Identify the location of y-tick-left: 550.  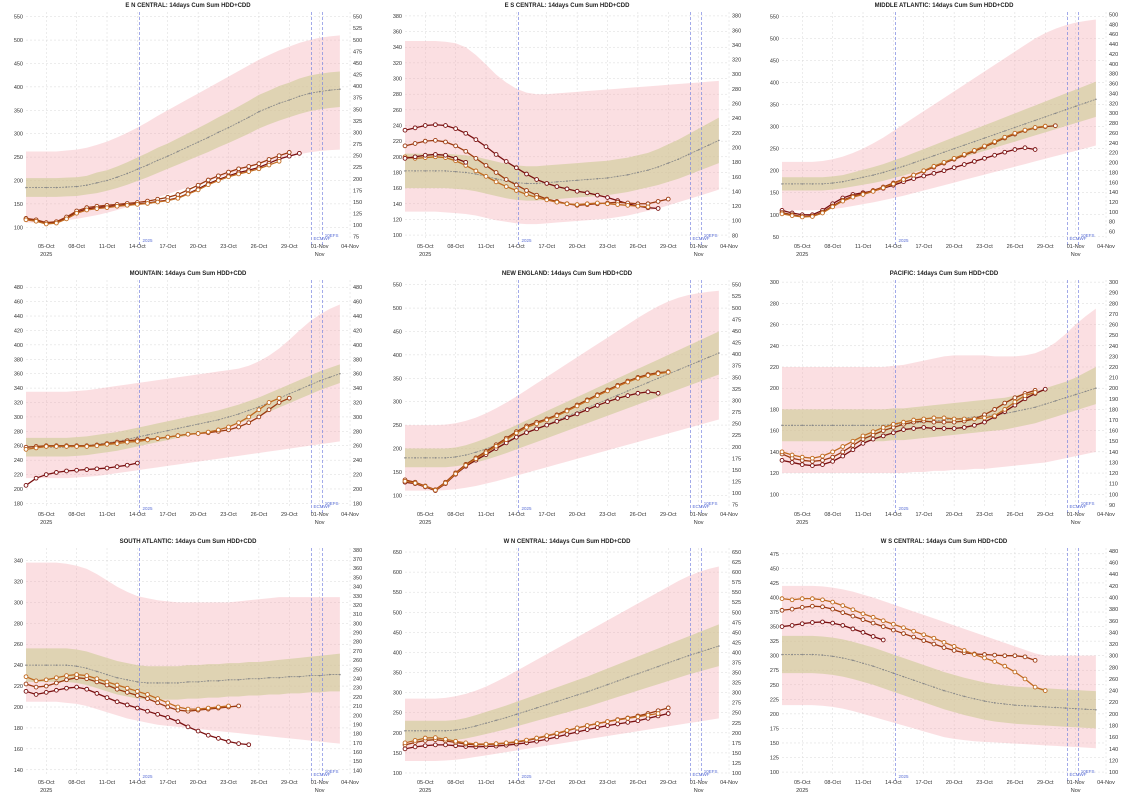
(397, 286).